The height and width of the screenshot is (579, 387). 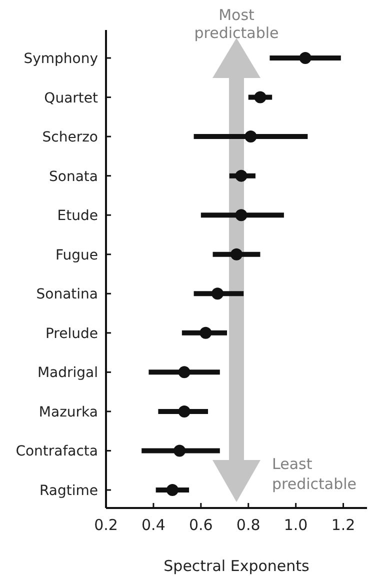 I want to click on y-tick-label: Quartet, so click(x=71, y=98).